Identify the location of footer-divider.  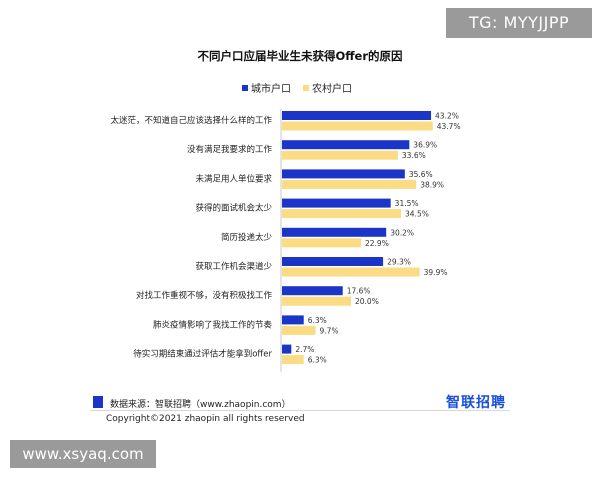
(300, 410).